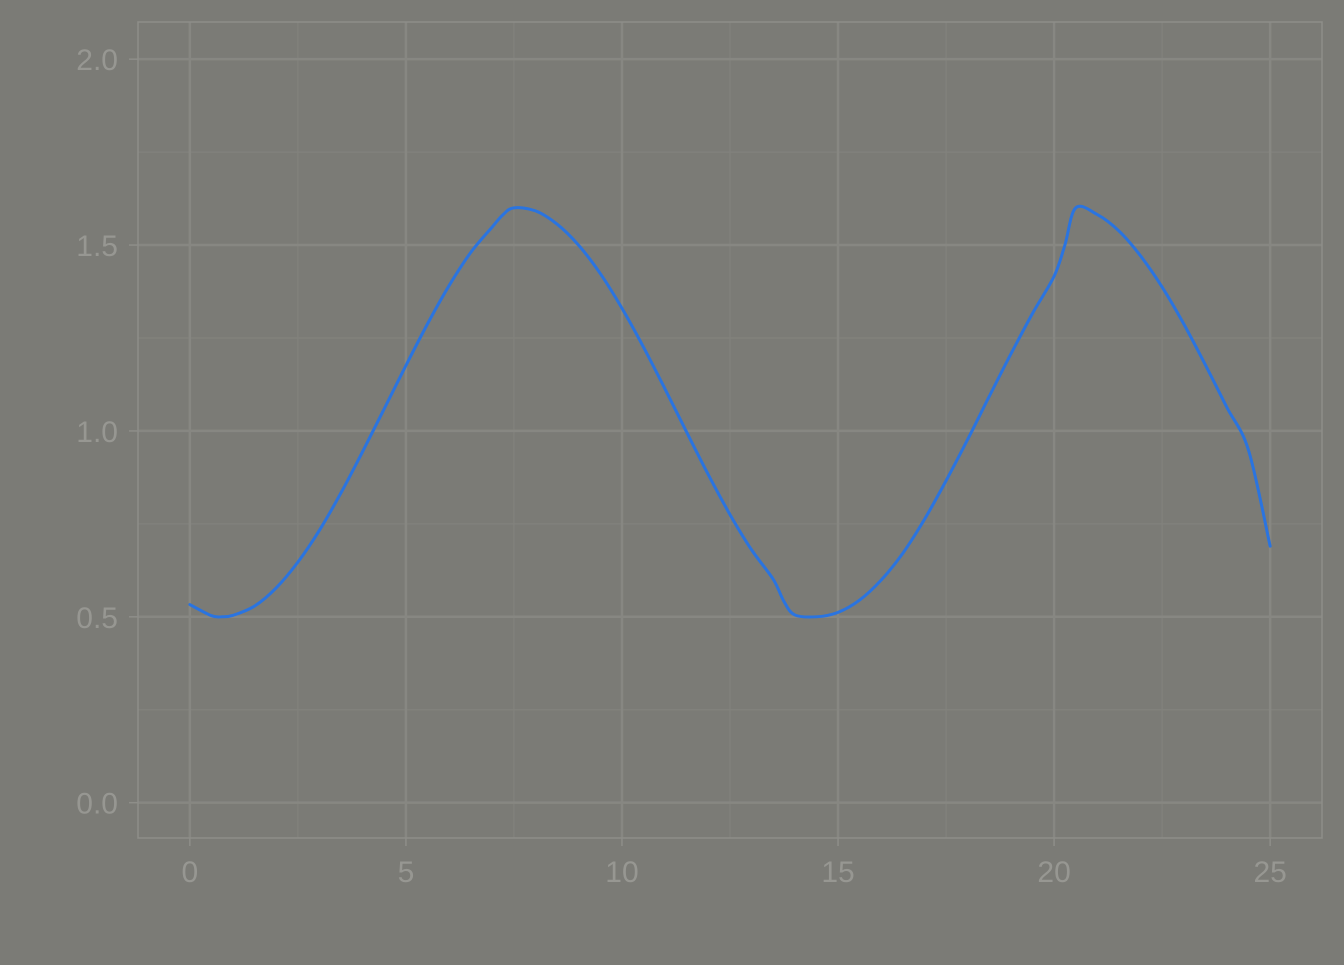 This screenshot has height=965, width=1344. Describe the element at coordinates (97, 804) in the screenshot. I see `y-tick-label: 0.0` at that location.